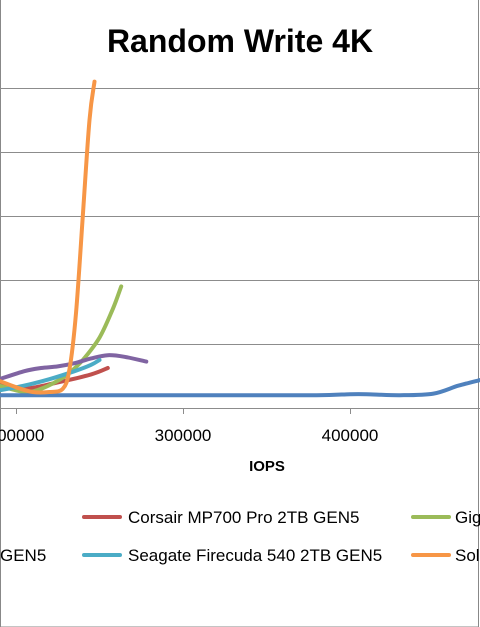 The image size is (480, 627). What do you see at coordinates (267, 466) in the screenshot?
I see `x-axis-label: IOPS` at bounding box center [267, 466].